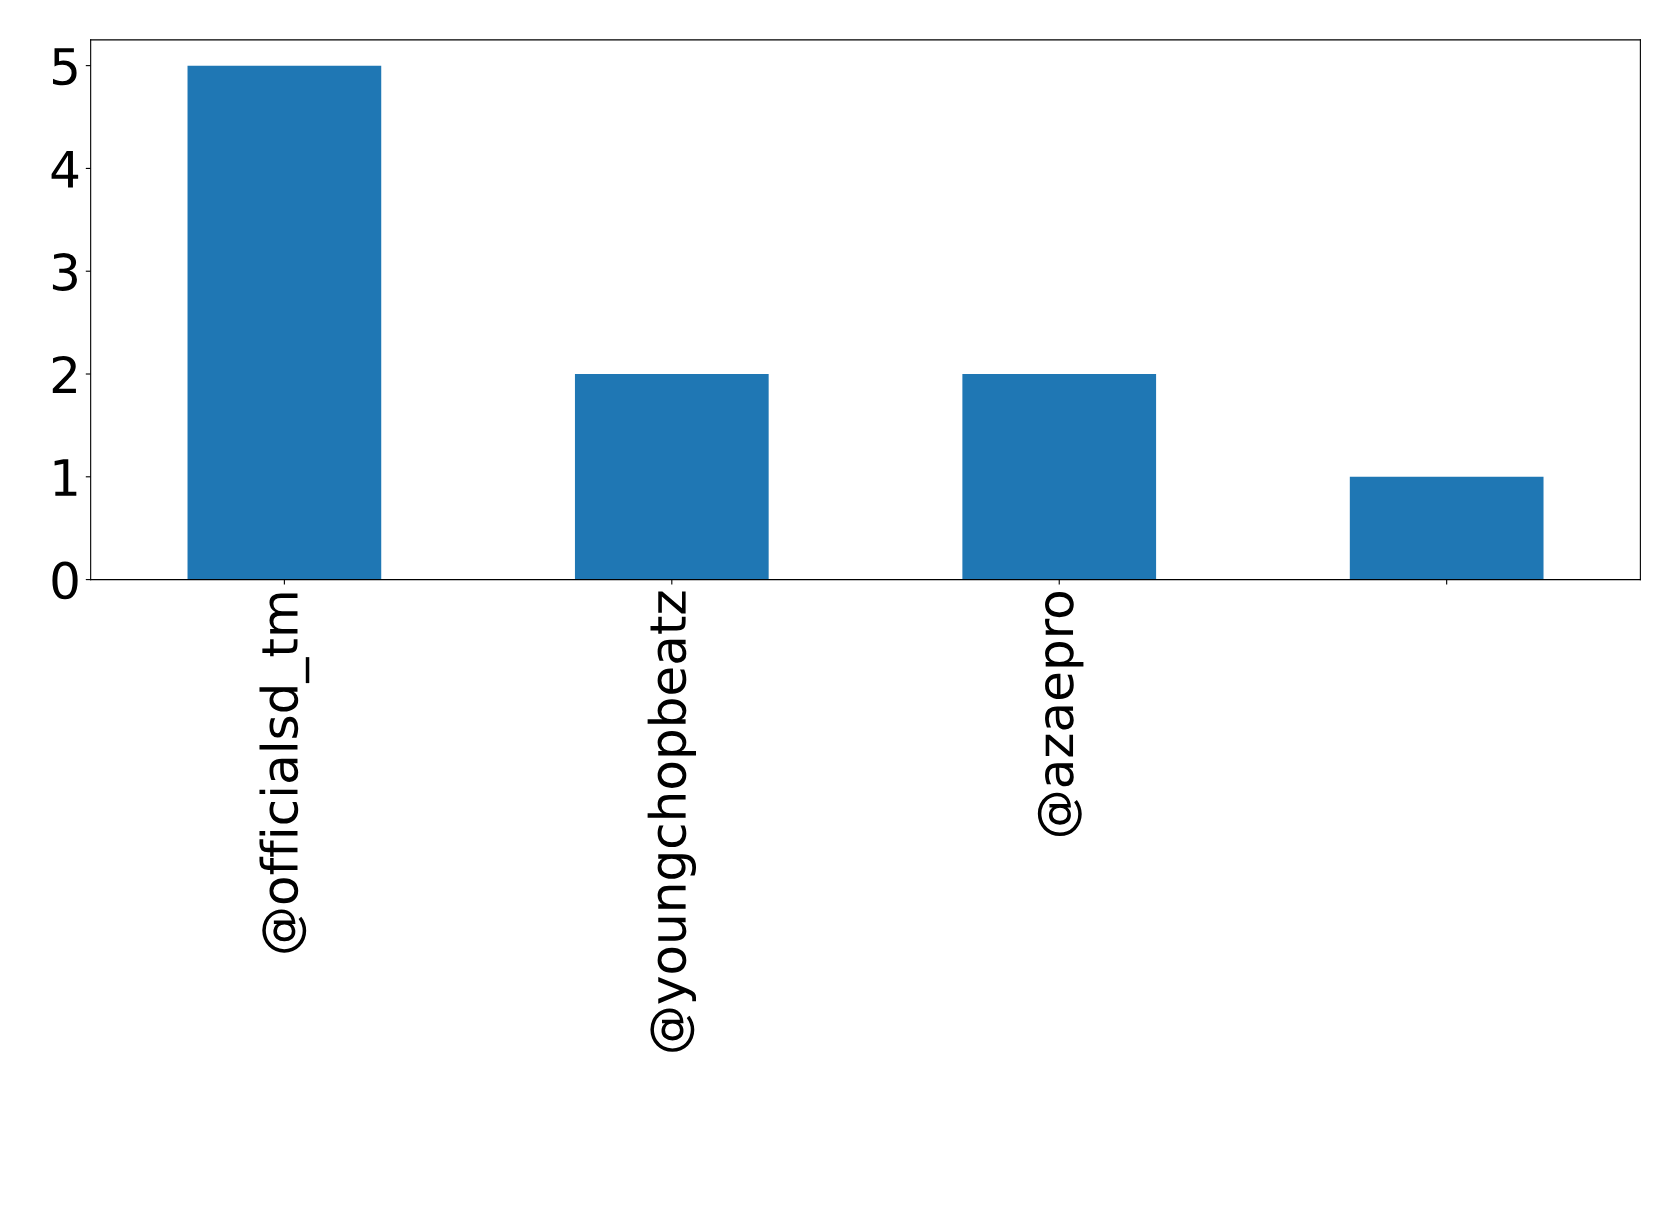  I want to click on y-tick-label: 1, so click(65, 477).